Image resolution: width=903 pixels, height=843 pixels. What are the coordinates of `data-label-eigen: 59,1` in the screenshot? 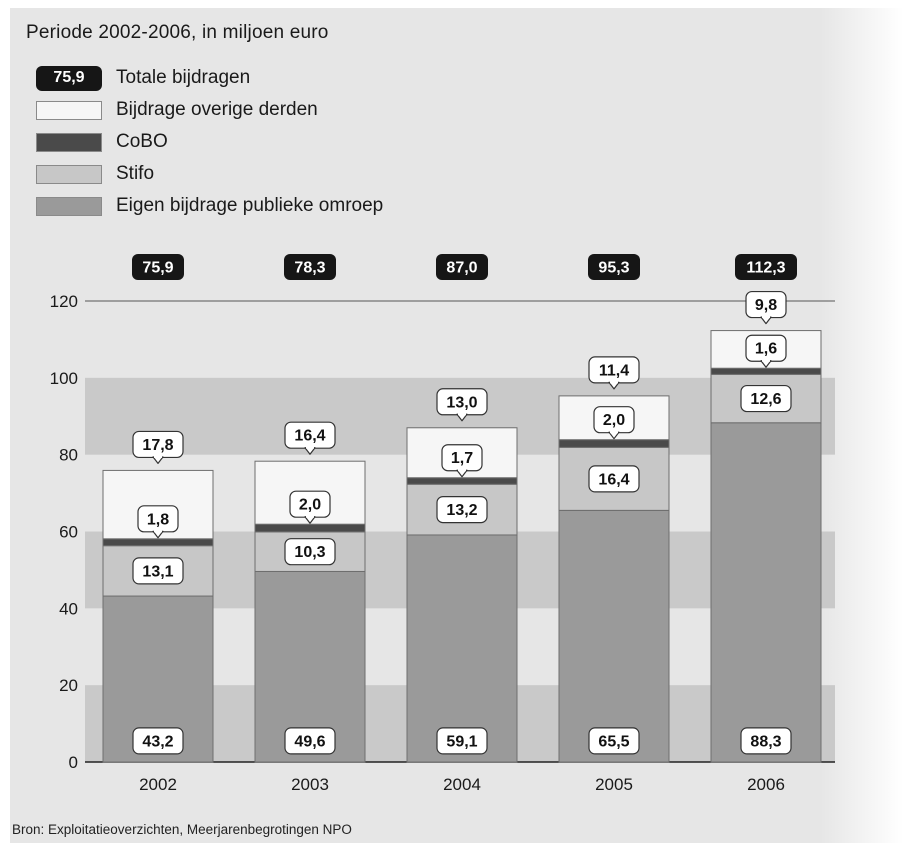 It's located at (462, 741).